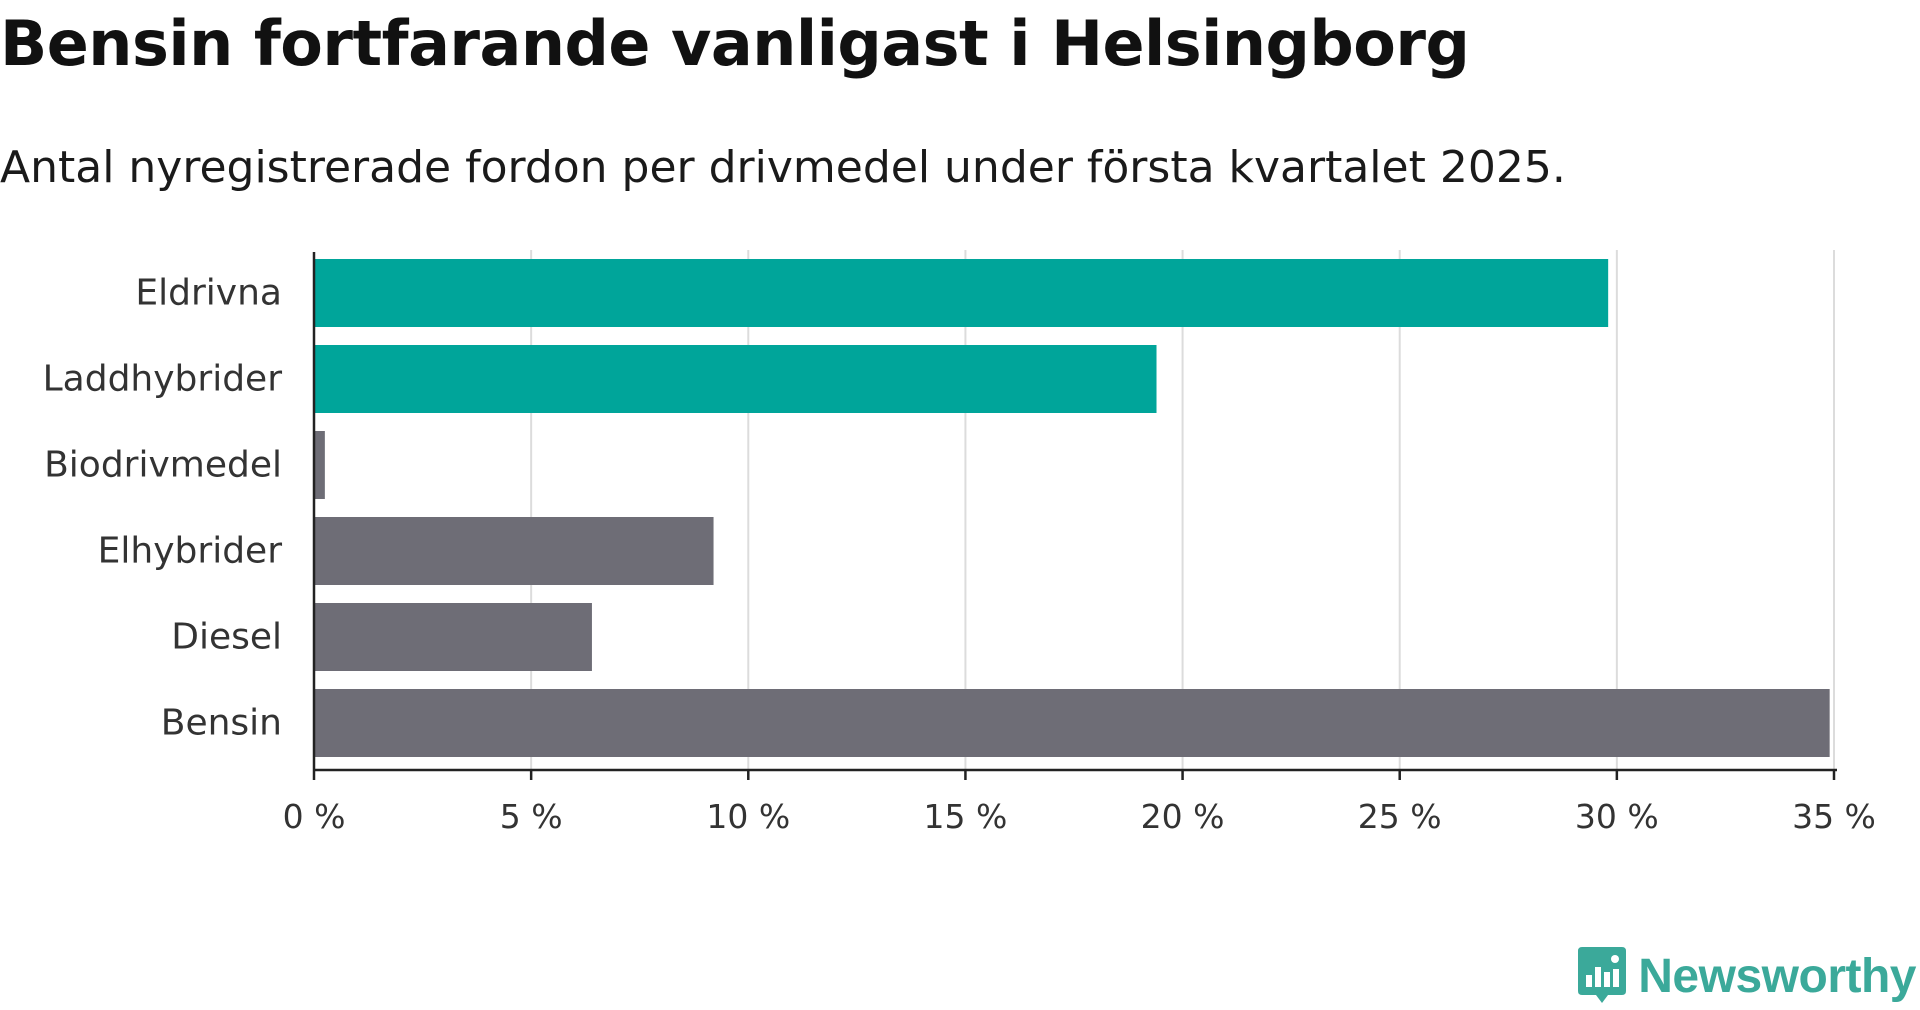  Describe the element at coordinates (208, 293) in the screenshot. I see `category-label: Eldrivna` at that location.